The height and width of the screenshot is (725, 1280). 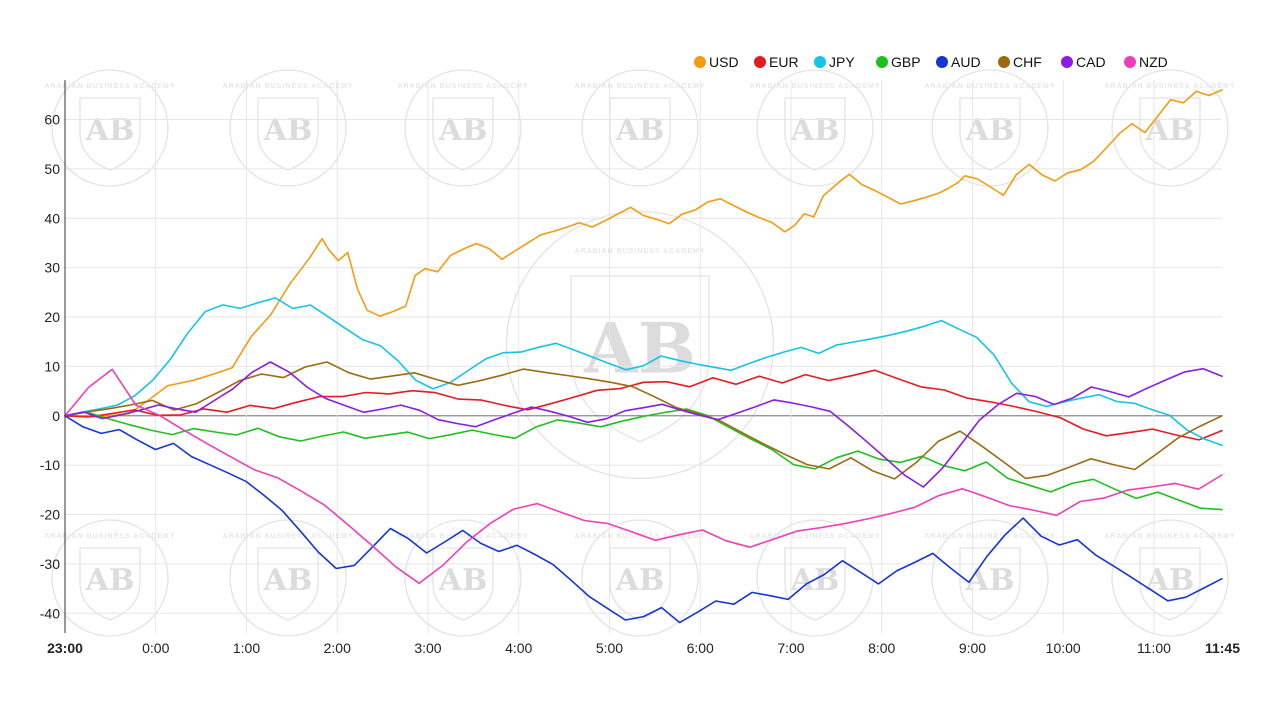 What do you see at coordinates (52, 218) in the screenshot?
I see `y-tick-label: 40` at bounding box center [52, 218].